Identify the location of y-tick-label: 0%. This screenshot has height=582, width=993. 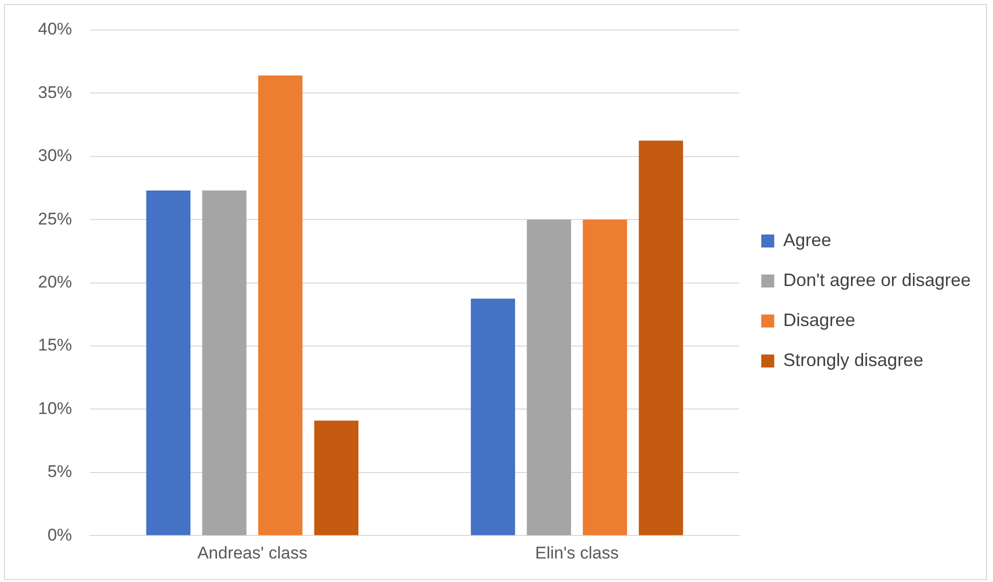
(59, 534).